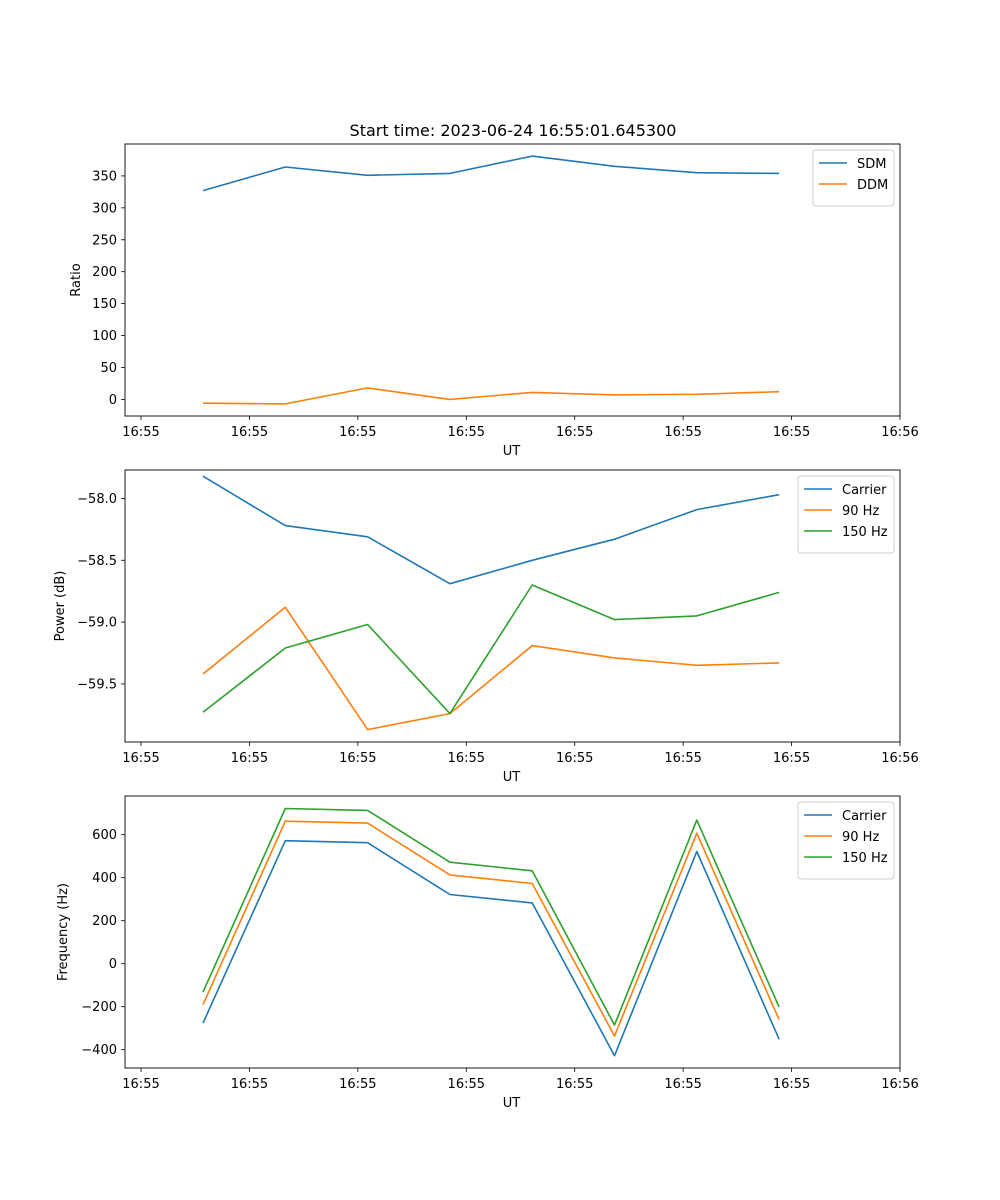 The image size is (1000, 1200). I want to click on y-tick-label: 250, so click(104, 240).